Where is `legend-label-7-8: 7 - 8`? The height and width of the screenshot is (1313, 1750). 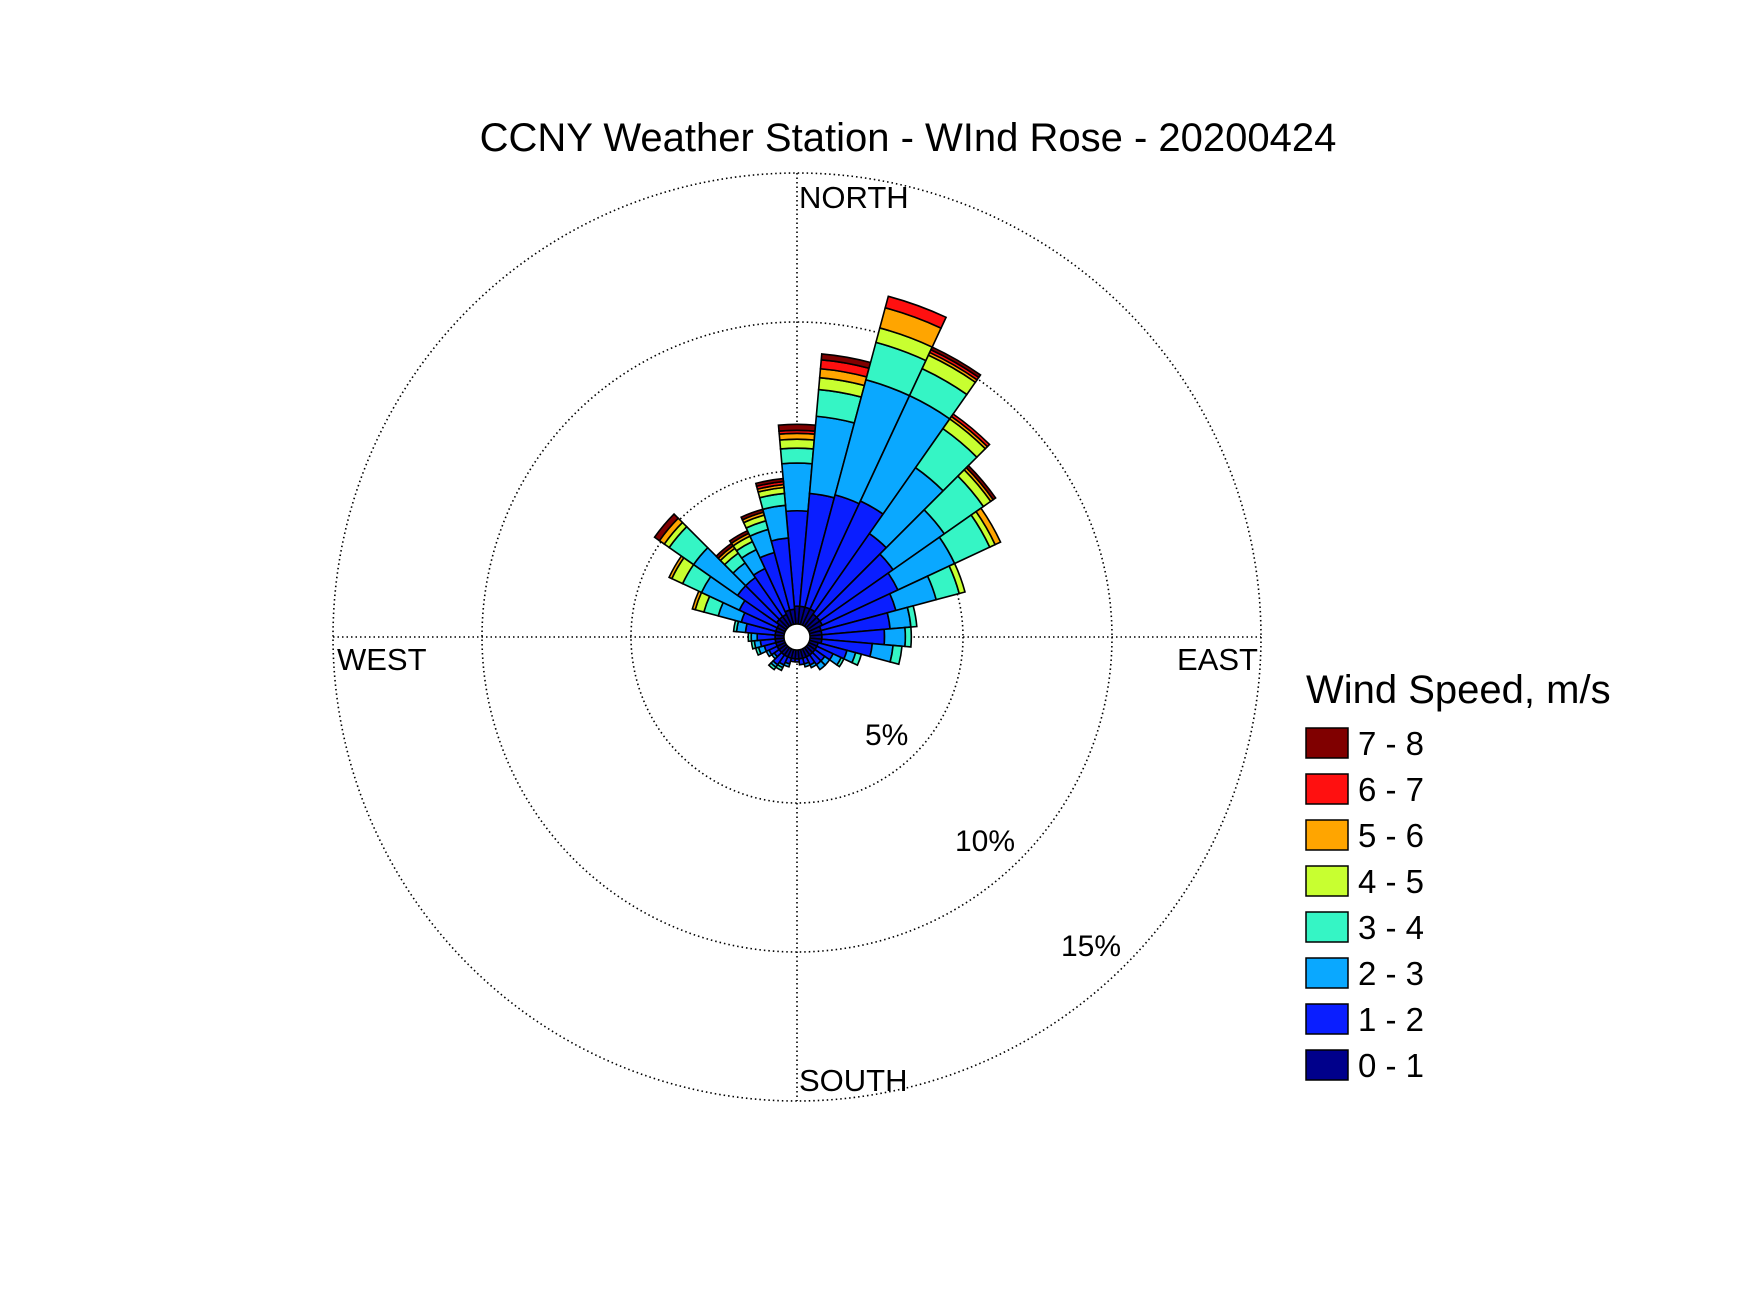 legend-label-7-8: 7 - 8 is located at coordinates (1391, 743).